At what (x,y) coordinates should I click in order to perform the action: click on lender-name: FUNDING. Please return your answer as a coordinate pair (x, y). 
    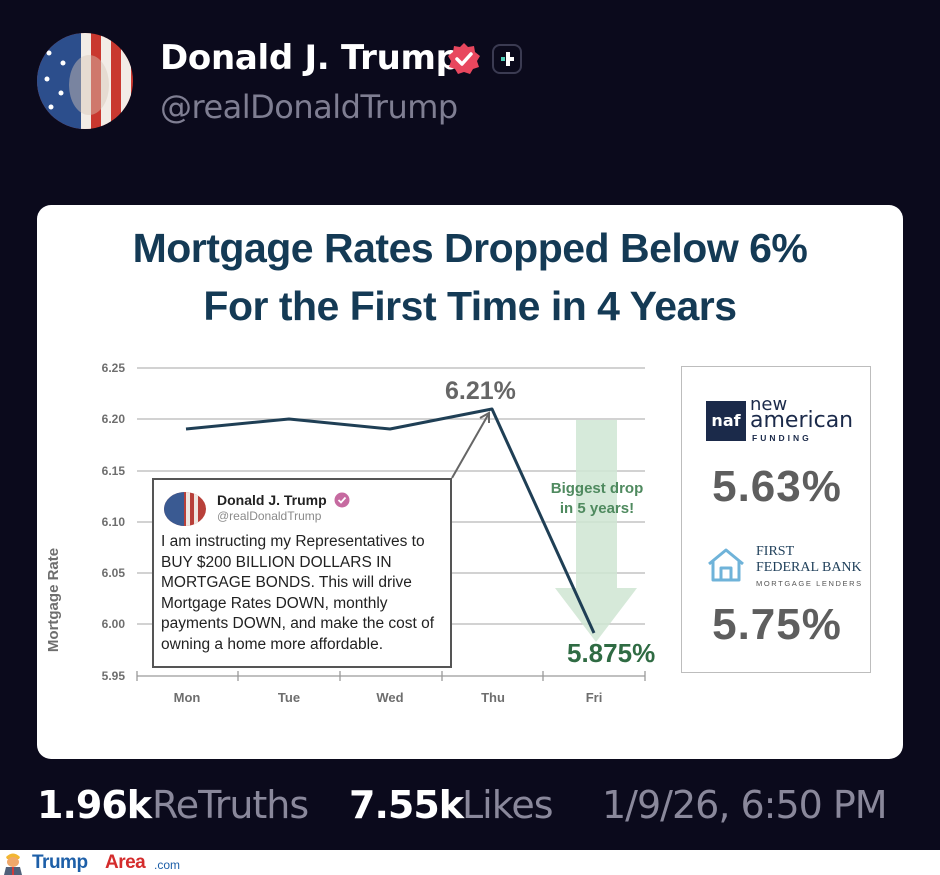
    Looking at the image, I should click on (782, 438).